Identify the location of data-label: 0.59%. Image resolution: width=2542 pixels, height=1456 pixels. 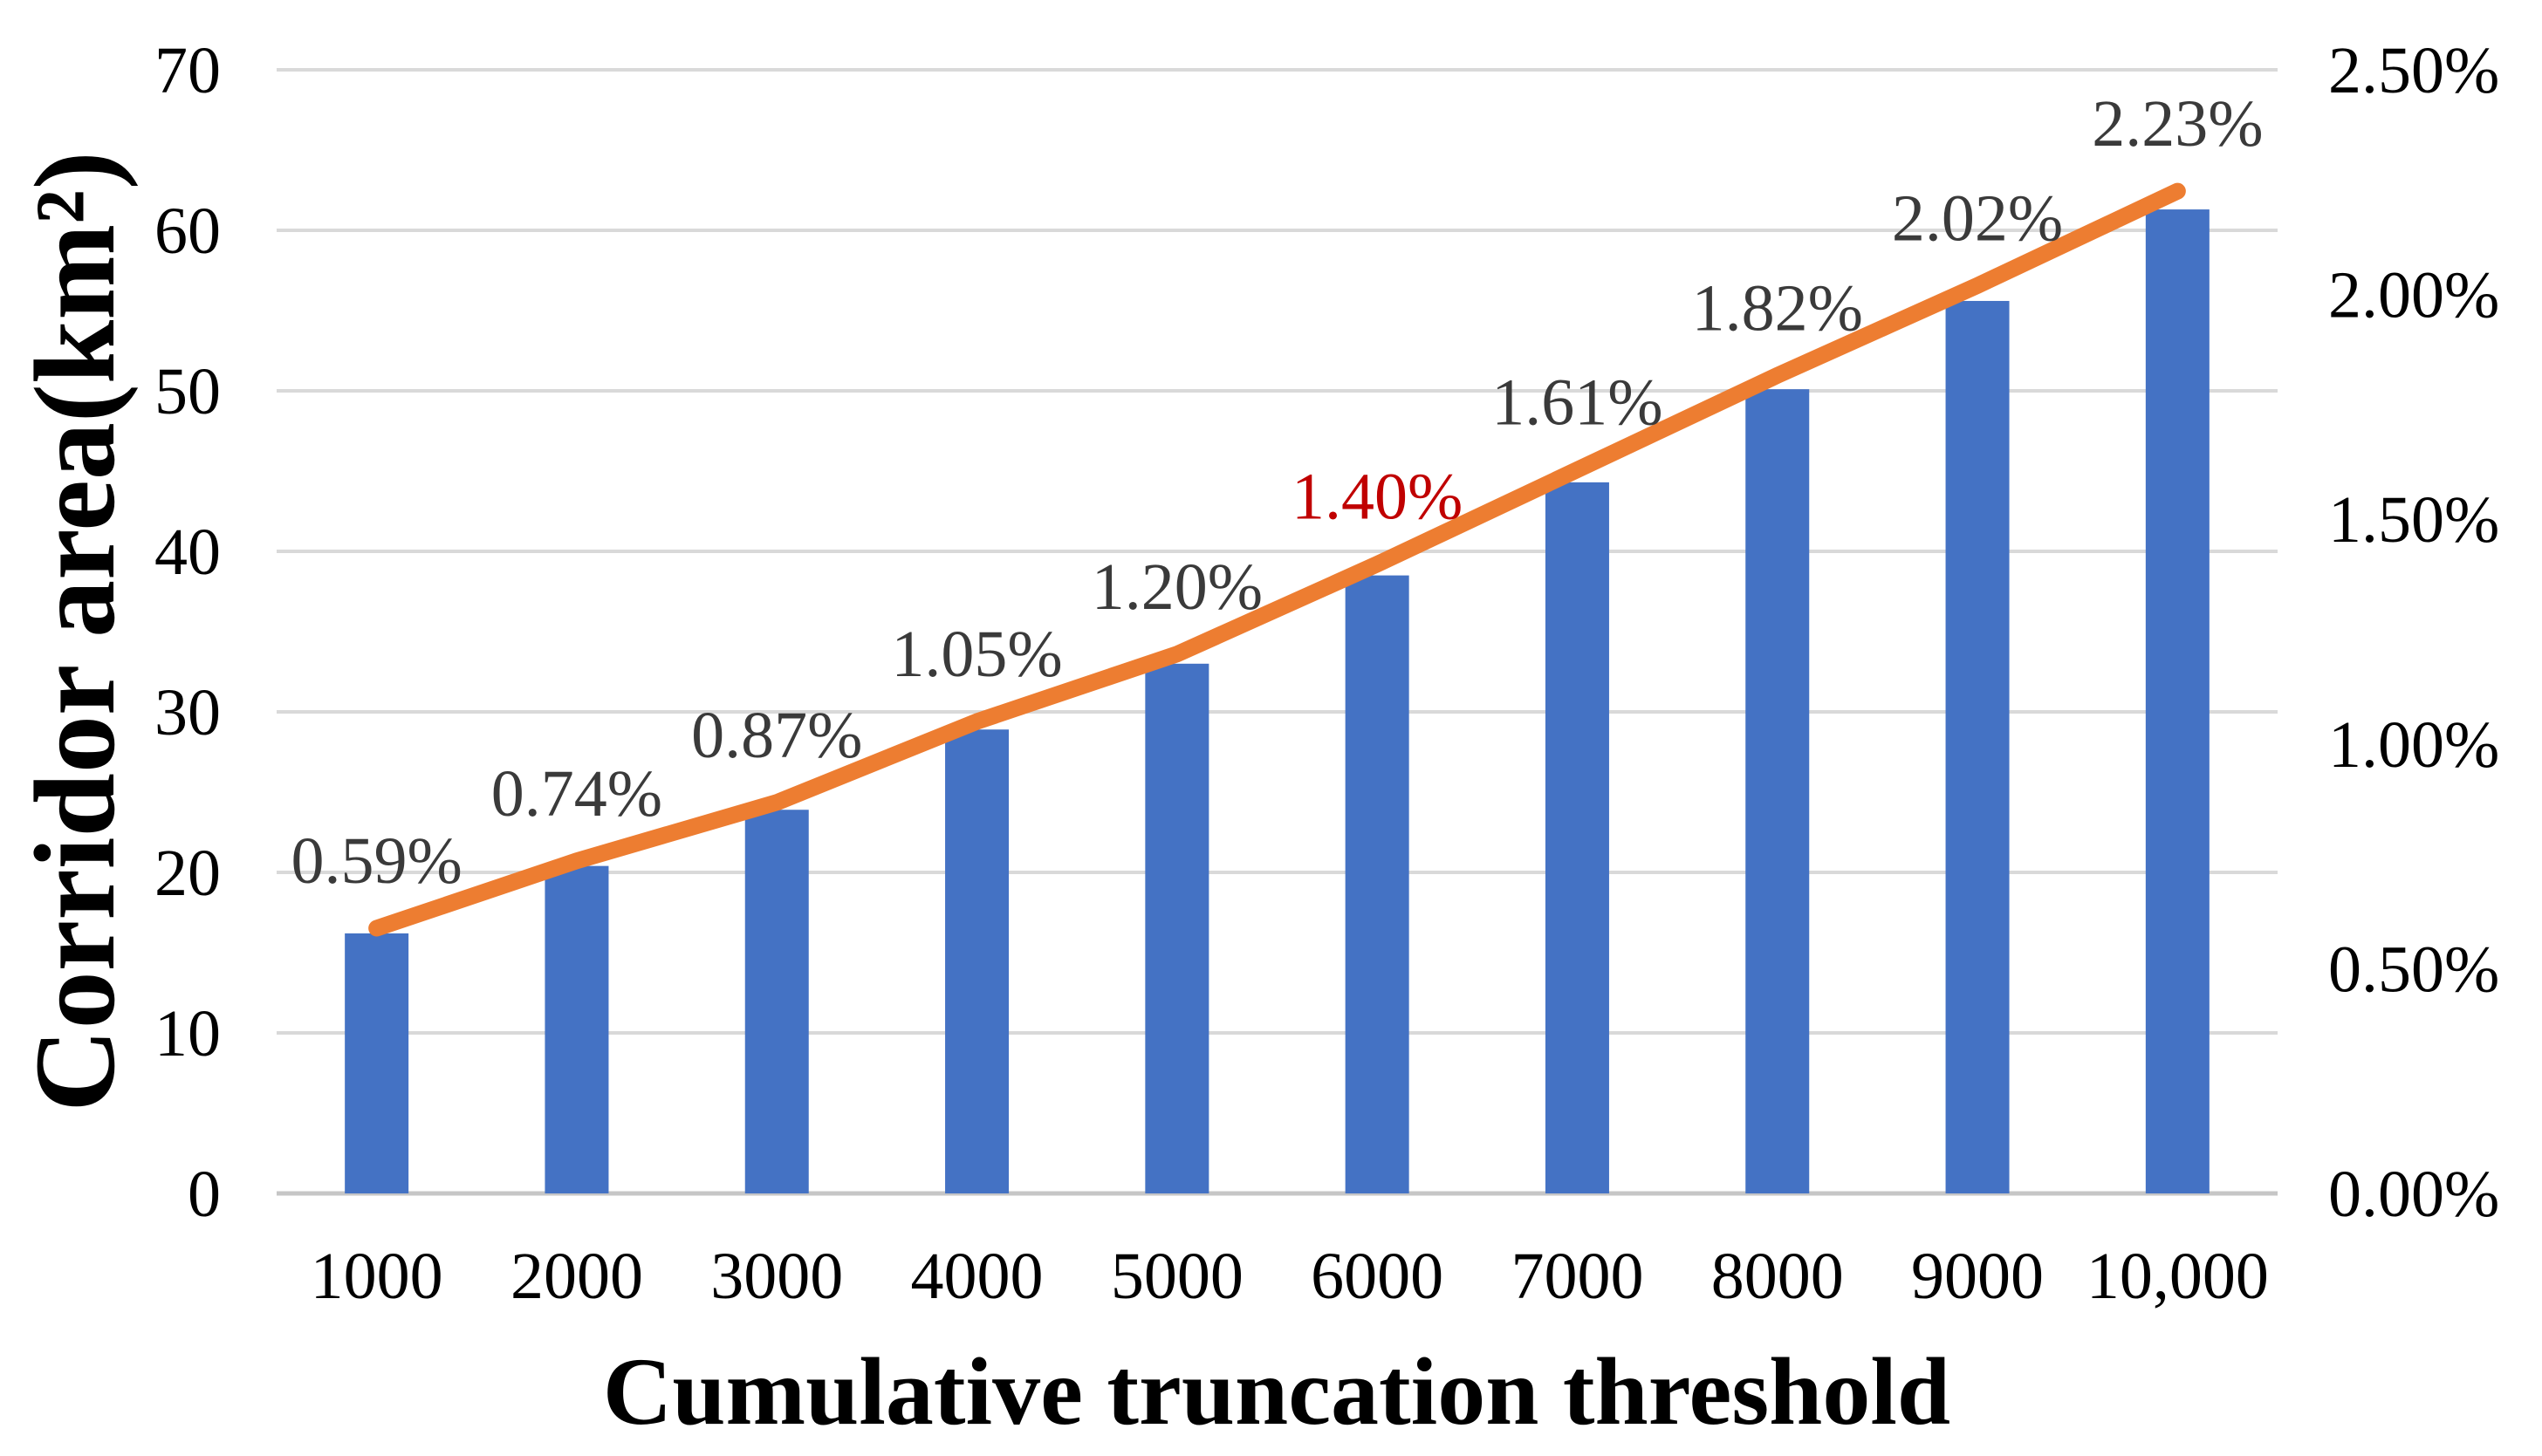
(376, 861).